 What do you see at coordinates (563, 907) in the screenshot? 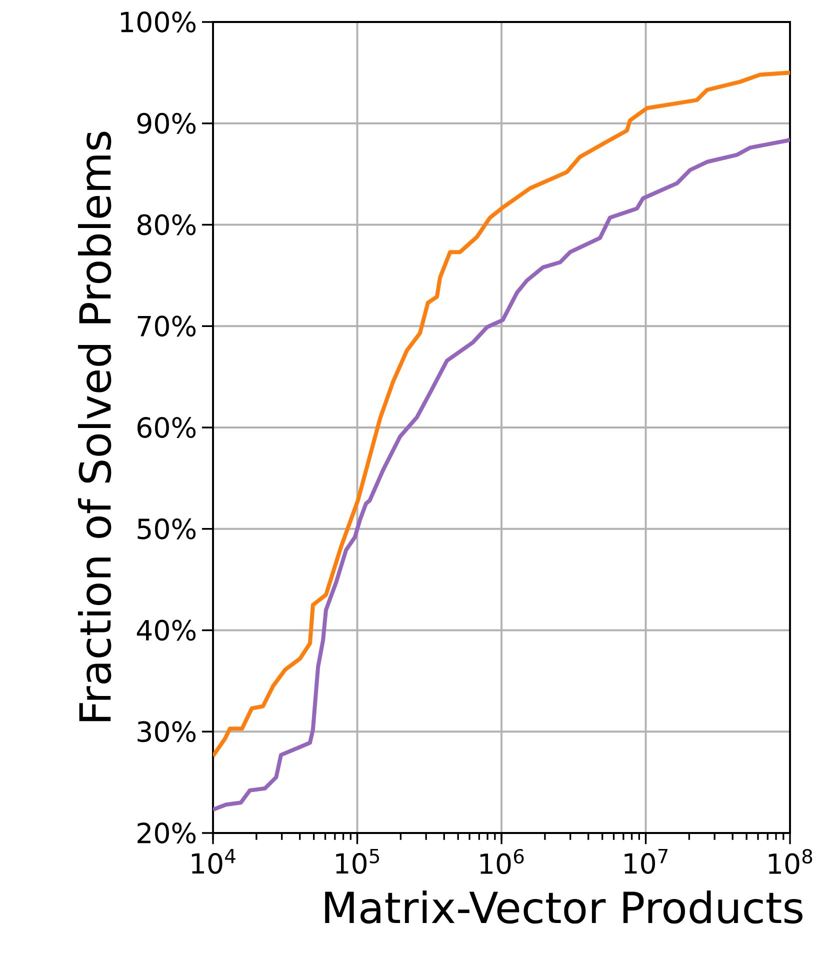
I see `x-axis-title: Matrix-Vector Products` at bounding box center [563, 907].